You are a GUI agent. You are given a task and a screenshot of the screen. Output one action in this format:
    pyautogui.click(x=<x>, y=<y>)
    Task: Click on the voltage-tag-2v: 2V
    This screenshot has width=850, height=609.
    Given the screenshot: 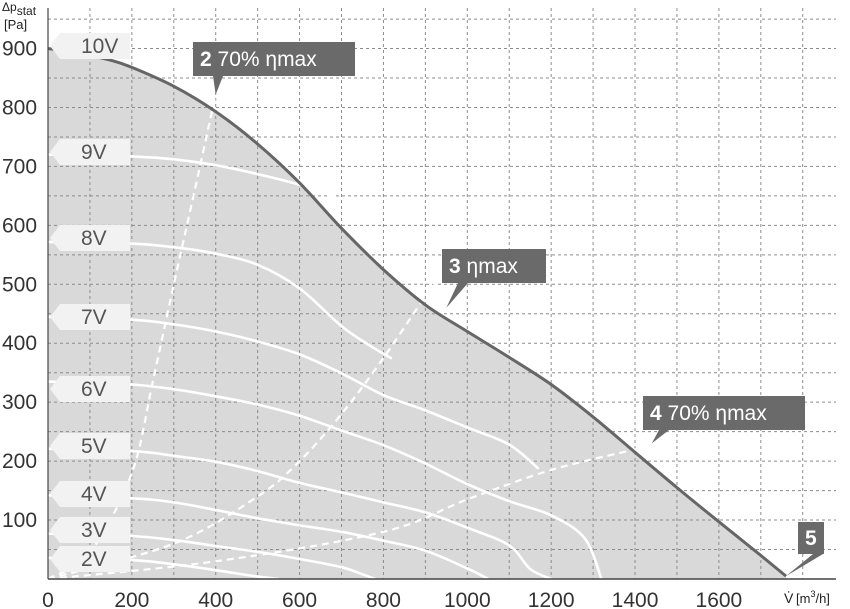 What is the action you would take?
    pyautogui.click(x=90, y=559)
    